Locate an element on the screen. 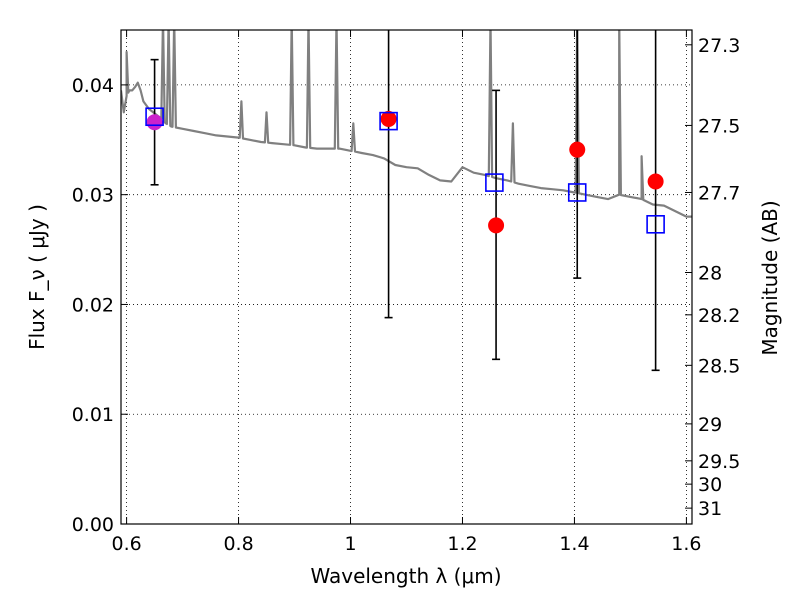  x-tick-label: 1.6 is located at coordinates (686, 544).